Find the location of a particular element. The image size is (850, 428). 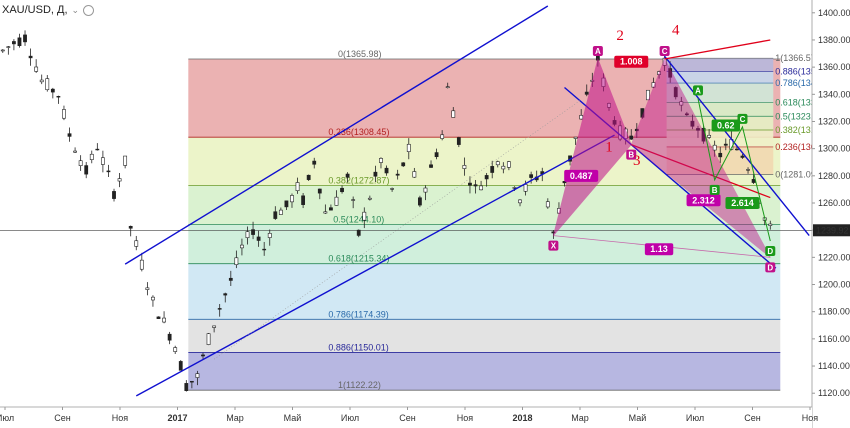

ratio-label: 2.312 is located at coordinates (703, 200).